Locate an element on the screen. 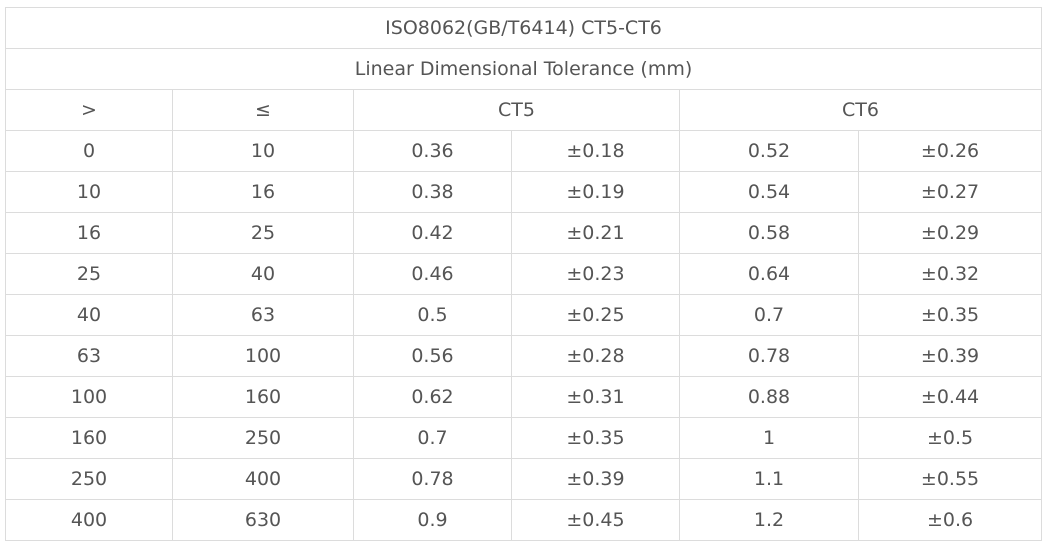 This screenshot has width=1048, height=549. ct5-value-cell: 0.42 is located at coordinates (432, 233).